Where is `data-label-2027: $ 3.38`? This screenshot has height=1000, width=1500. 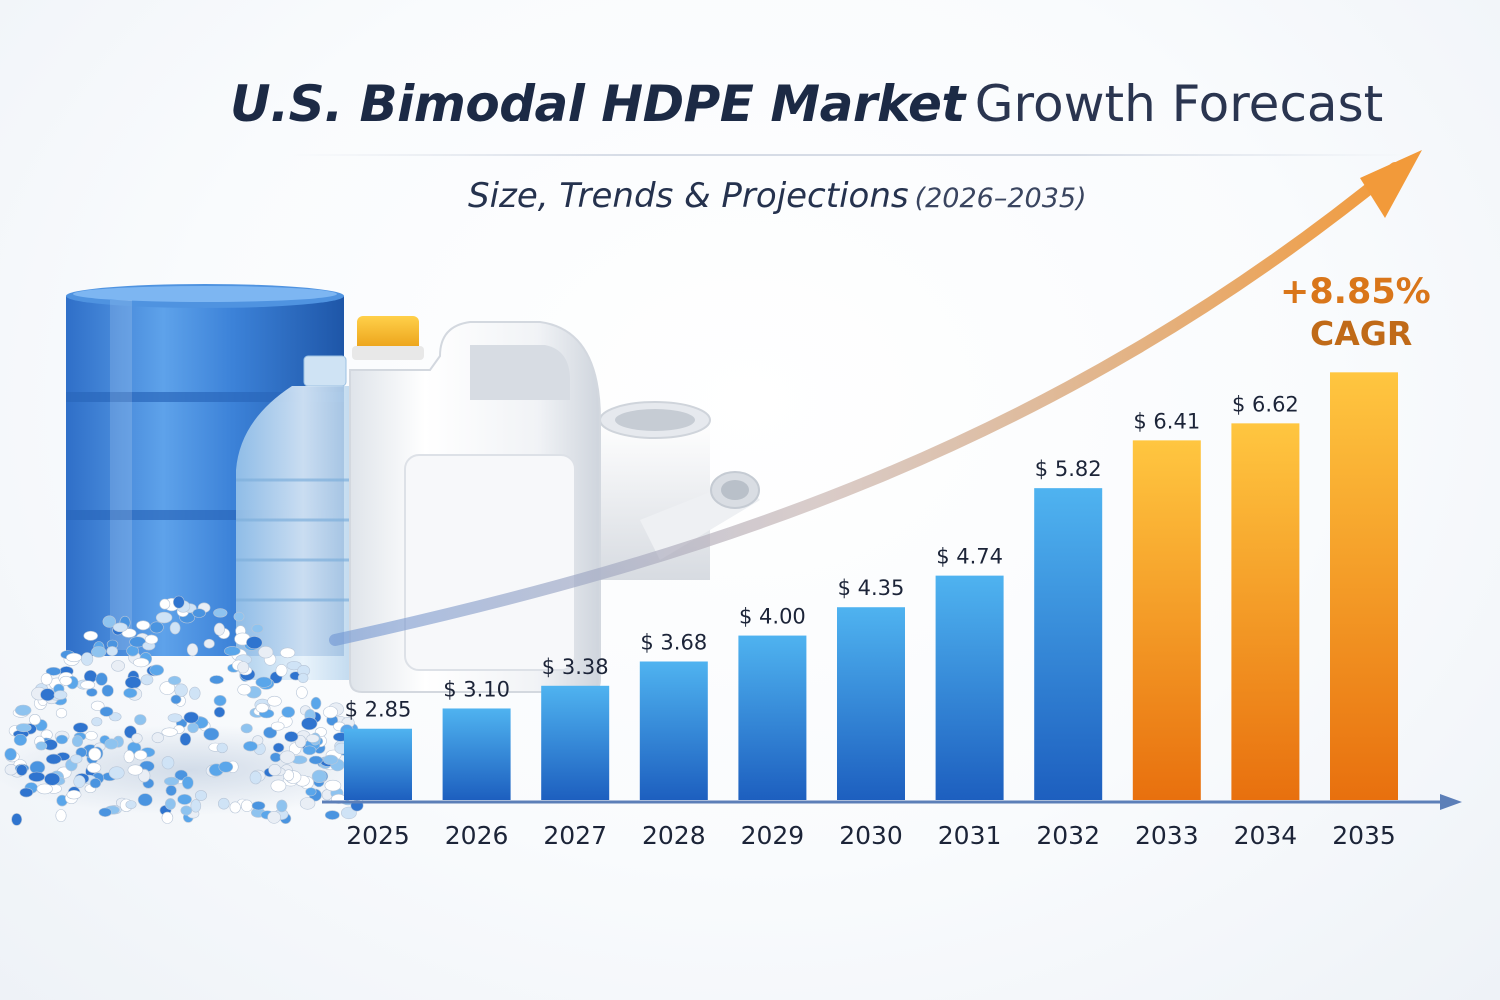 data-label-2027: $ 3.38 is located at coordinates (575, 667).